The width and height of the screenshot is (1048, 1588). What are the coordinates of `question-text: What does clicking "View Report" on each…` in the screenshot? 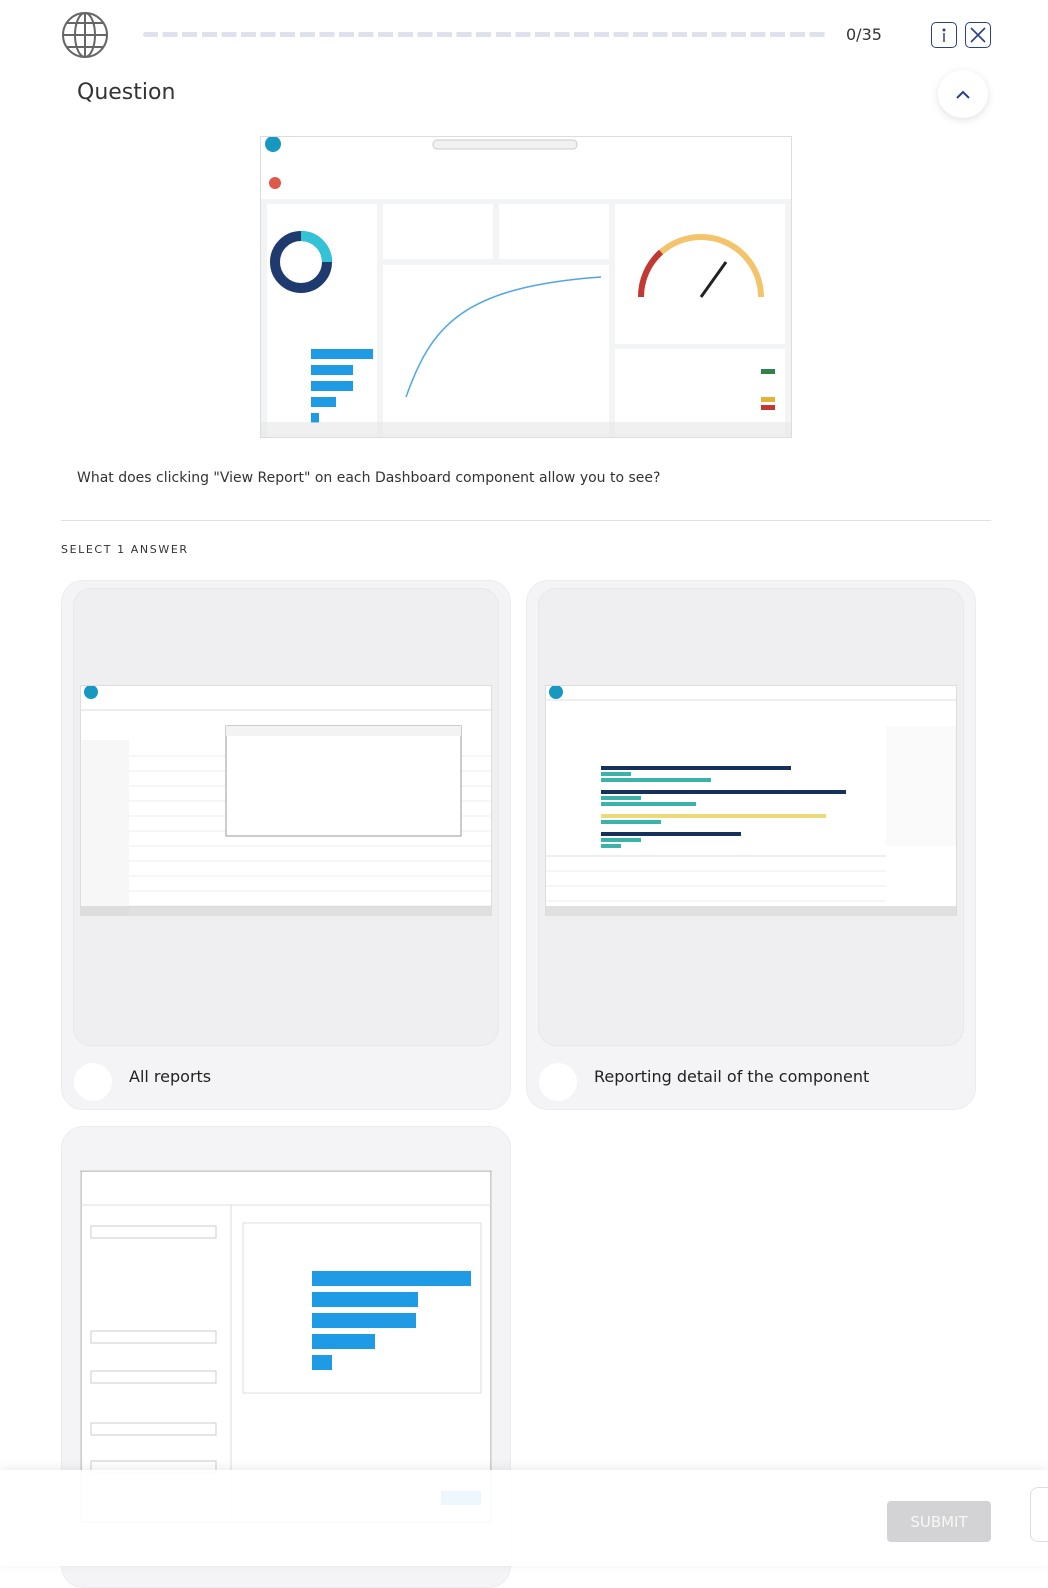 It's located at (369, 478).